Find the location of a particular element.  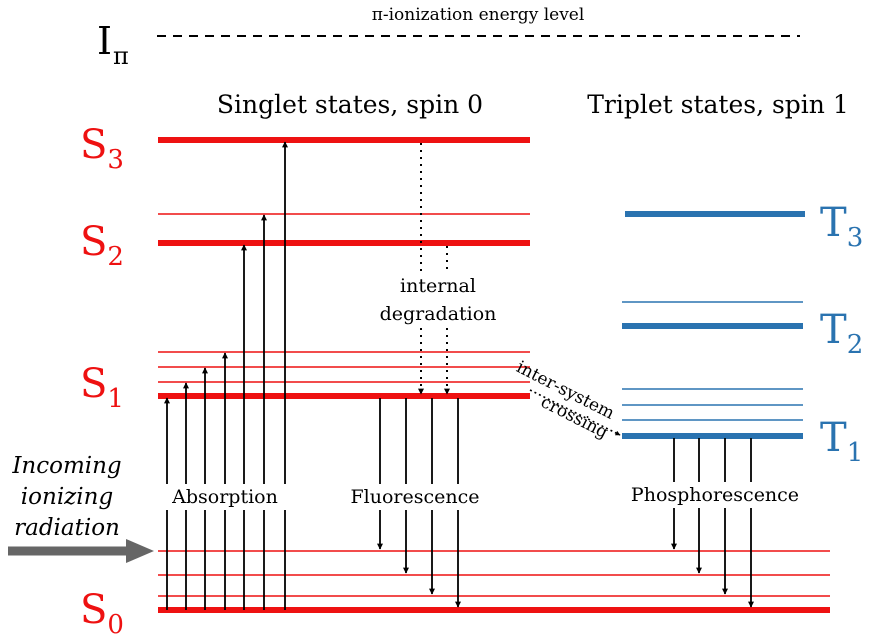

phosphorescence-label-bg is located at coordinates (715, 495).